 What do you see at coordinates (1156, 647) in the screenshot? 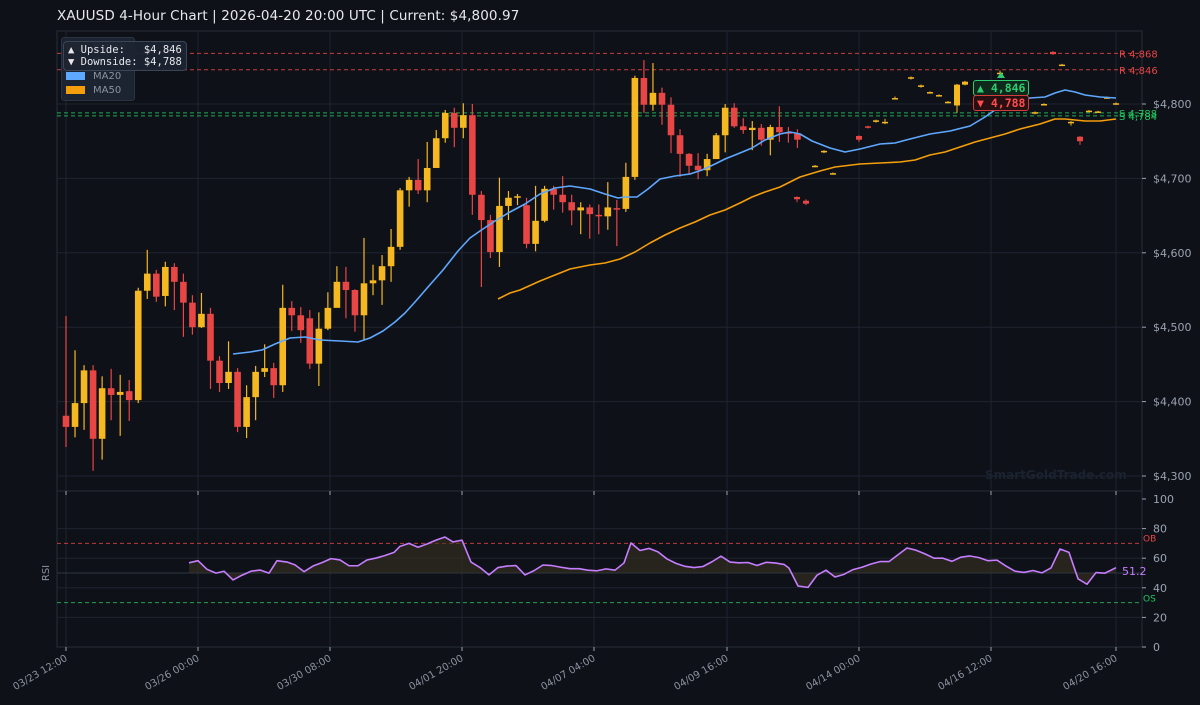
I see `rsi-axis-label: 0` at bounding box center [1156, 647].